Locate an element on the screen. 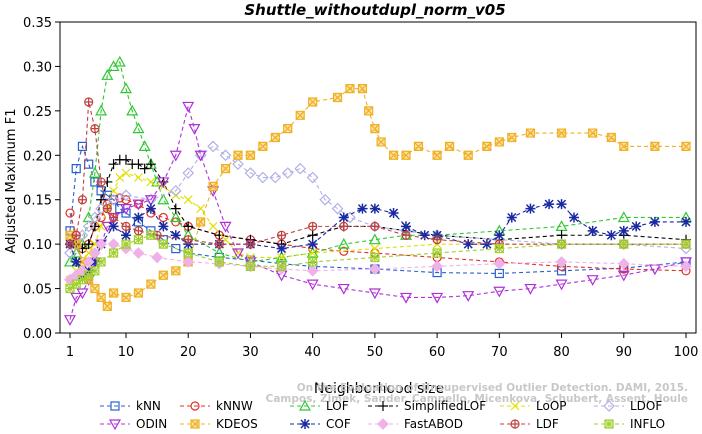 Image resolution: width=702 pixels, height=434 pixels. legend-item-ldf: LDF is located at coordinates (529, 424).